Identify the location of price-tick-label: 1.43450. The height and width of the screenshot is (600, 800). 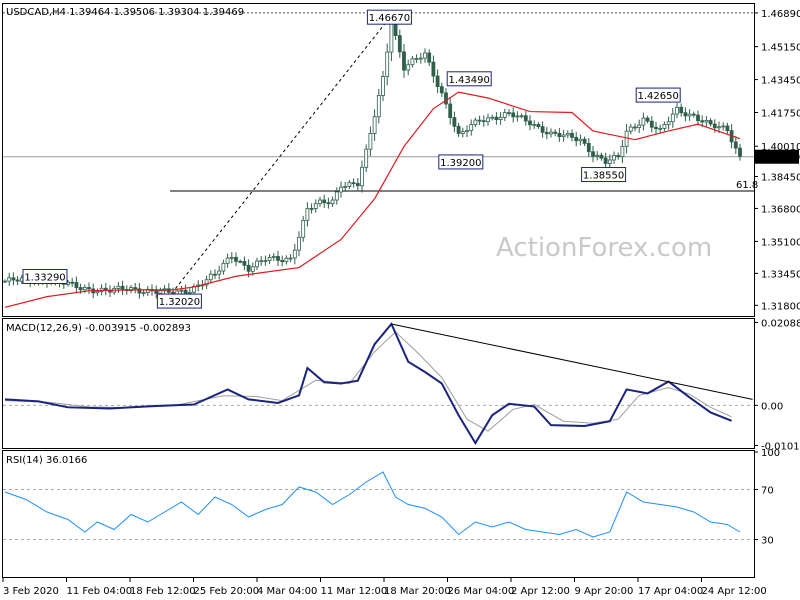
(780, 81).